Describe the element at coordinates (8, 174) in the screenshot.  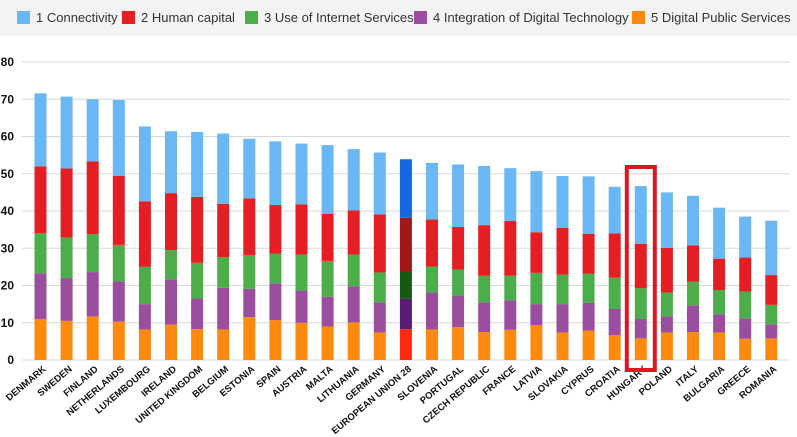
I see `y-tick-label: 50` at that location.